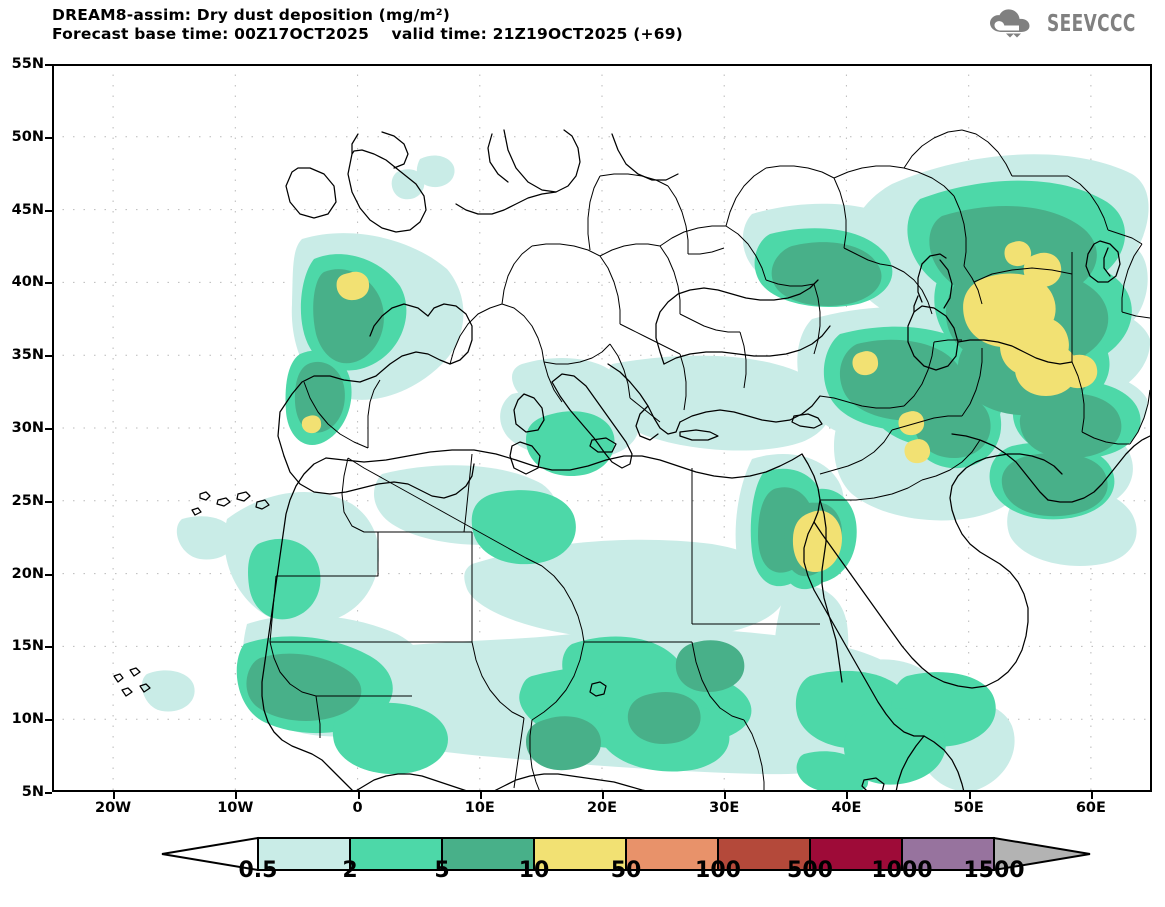  What do you see at coordinates (724, 808) in the screenshot?
I see `lon-label-30E: 30E` at bounding box center [724, 808].